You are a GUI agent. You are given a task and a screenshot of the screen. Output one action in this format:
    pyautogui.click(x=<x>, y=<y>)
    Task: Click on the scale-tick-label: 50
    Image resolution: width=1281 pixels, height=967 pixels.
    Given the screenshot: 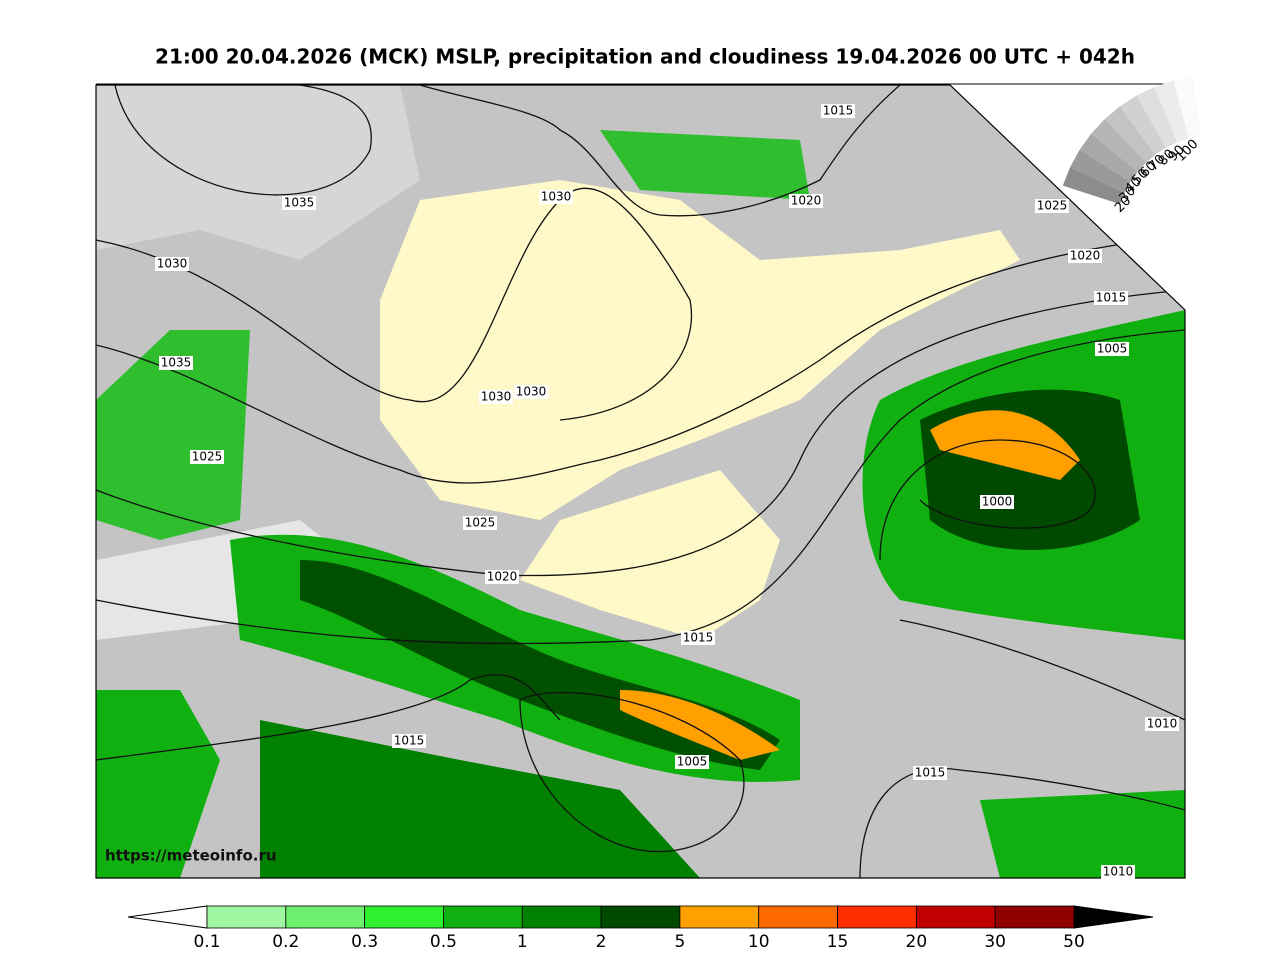 What is the action you would take?
    pyautogui.click(x=1074, y=942)
    